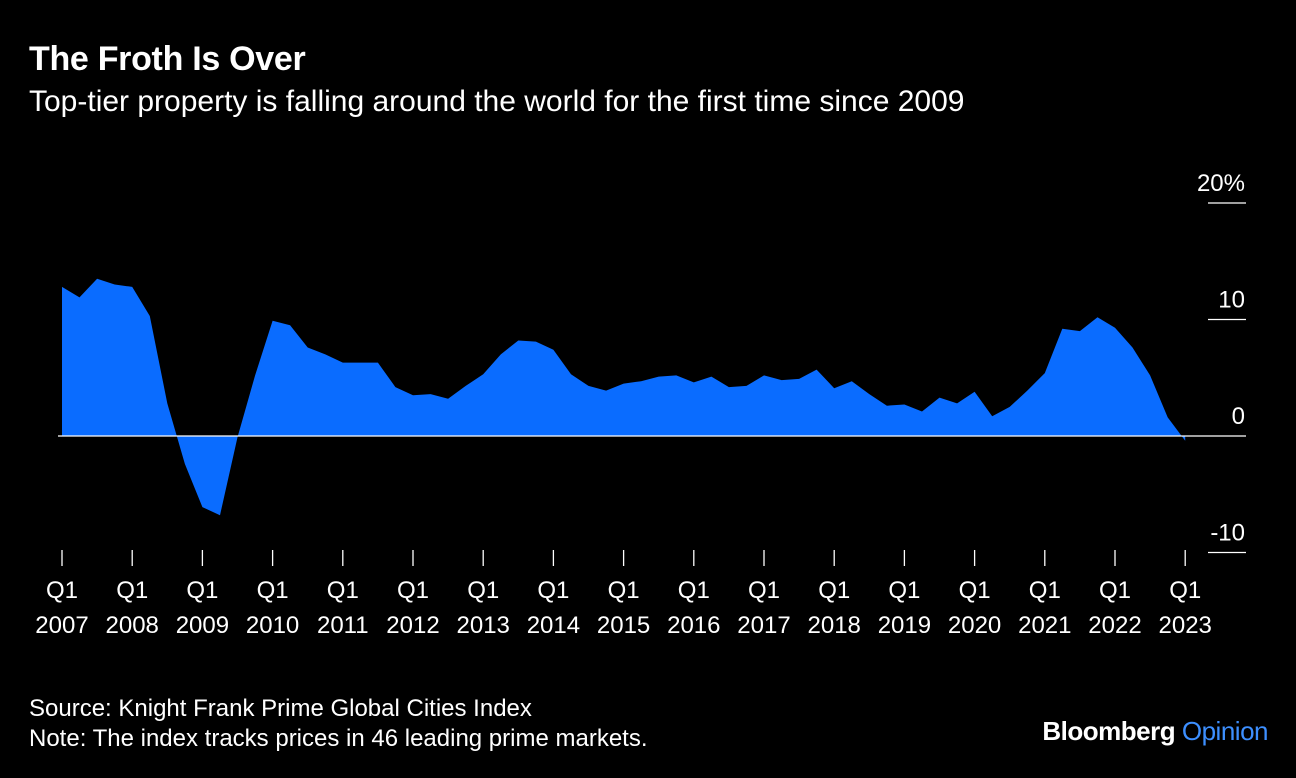 The width and height of the screenshot is (1296, 778). I want to click on x-tick-label-year: 2008, so click(132, 625).